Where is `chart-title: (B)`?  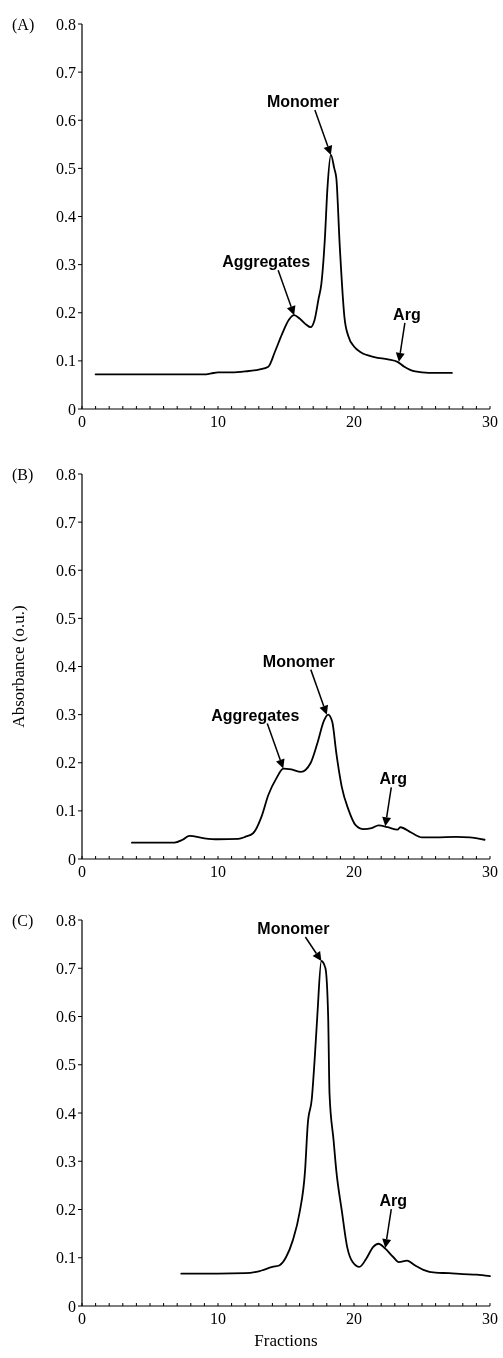
chart-title: (B) is located at coordinates (23, 475).